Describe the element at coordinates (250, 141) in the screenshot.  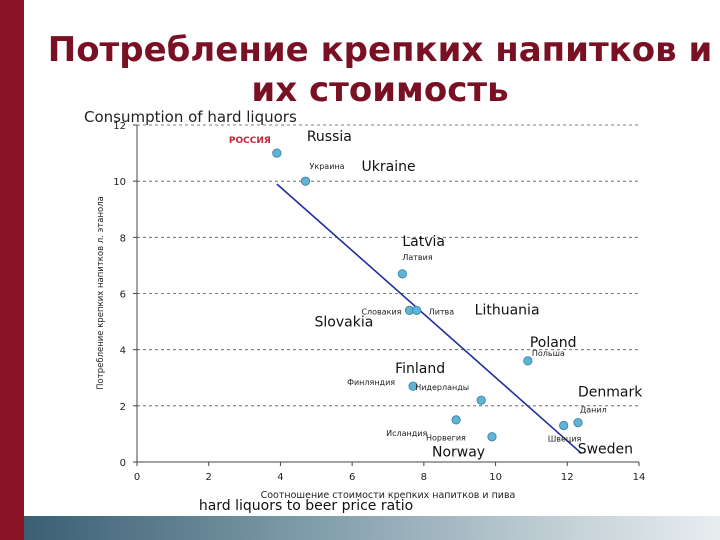
I see `point-label: РОССИЯ` at that location.